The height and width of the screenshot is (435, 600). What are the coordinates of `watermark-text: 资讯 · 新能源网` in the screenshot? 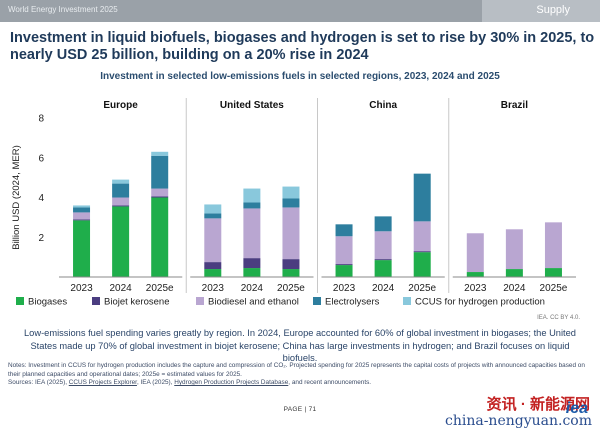 It's located at (538, 404).